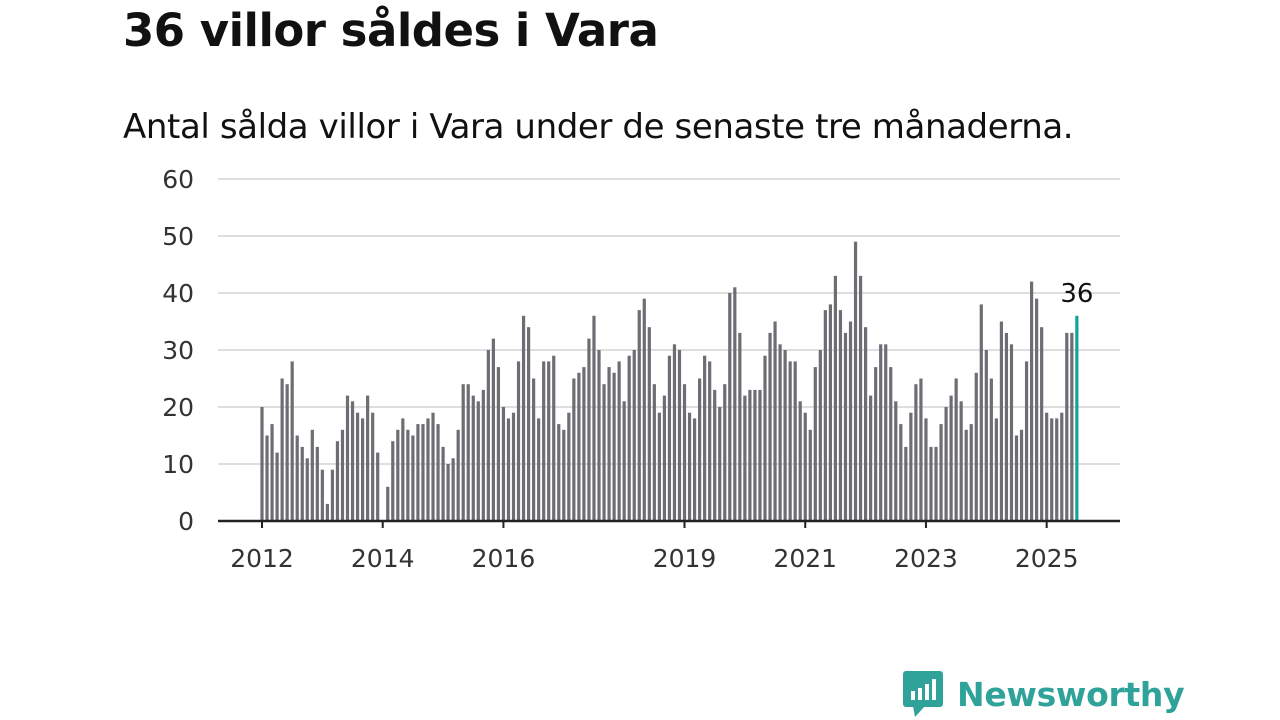 This screenshot has width=1280, height=720. What do you see at coordinates (178, 464) in the screenshot?
I see `y-tick-label-10: 10` at bounding box center [178, 464].